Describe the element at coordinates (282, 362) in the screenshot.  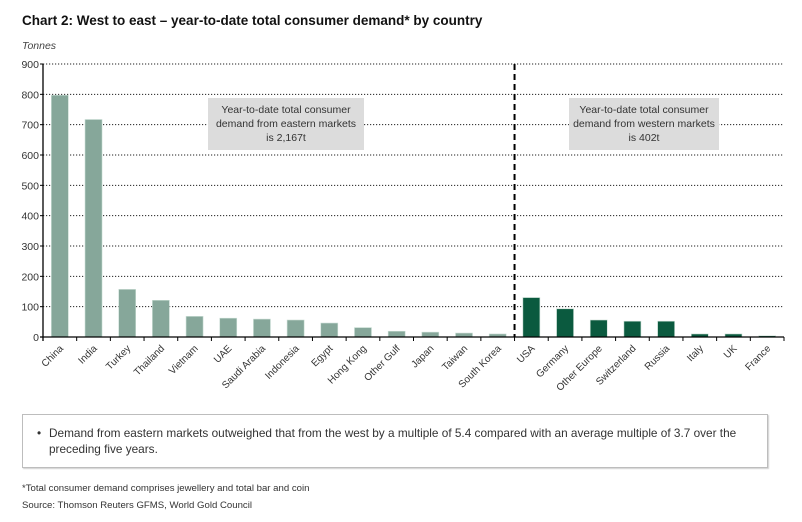
I see `x-tick-label: Indonesia` at that location.